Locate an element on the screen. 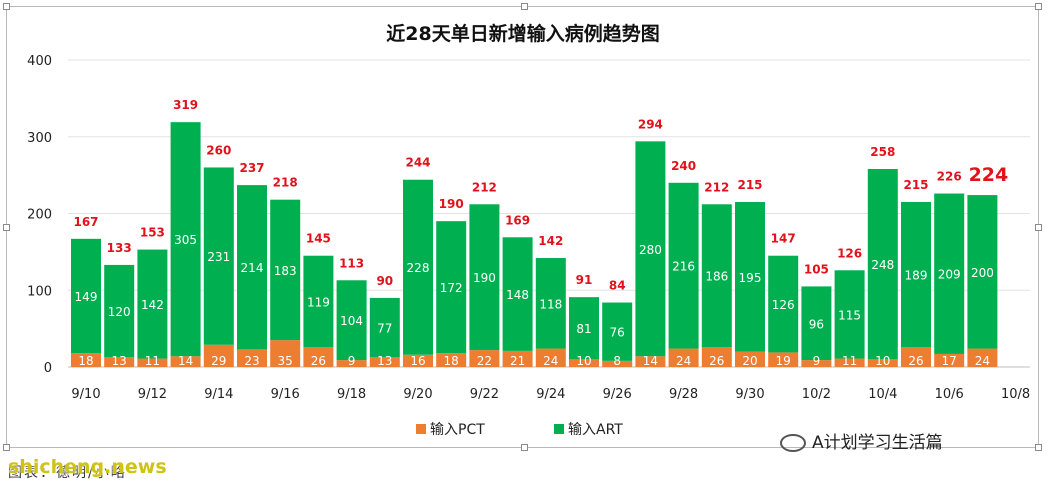 The height and width of the screenshot is (489, 1047). label-art: 149 is located at coordinates (86, 297).